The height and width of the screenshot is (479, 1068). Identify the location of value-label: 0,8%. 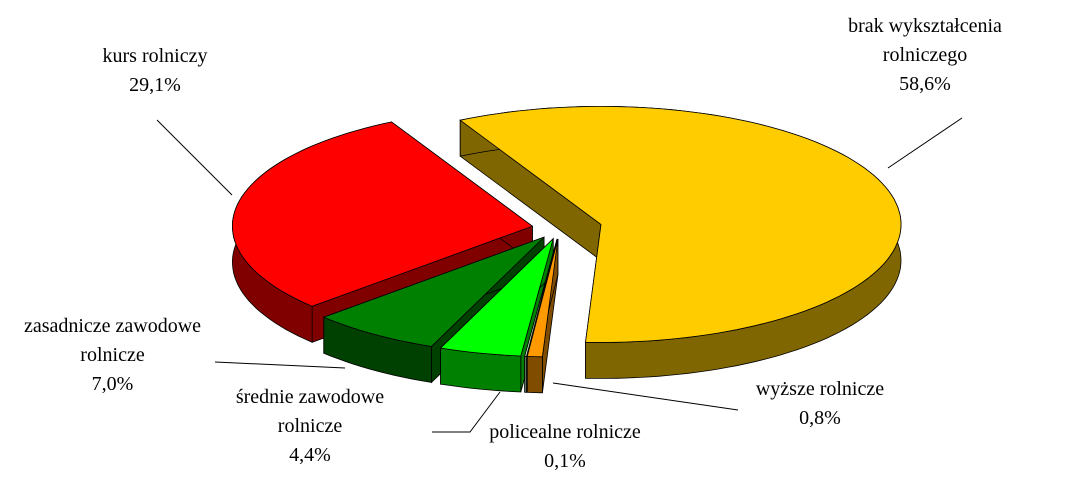
(820, 418).